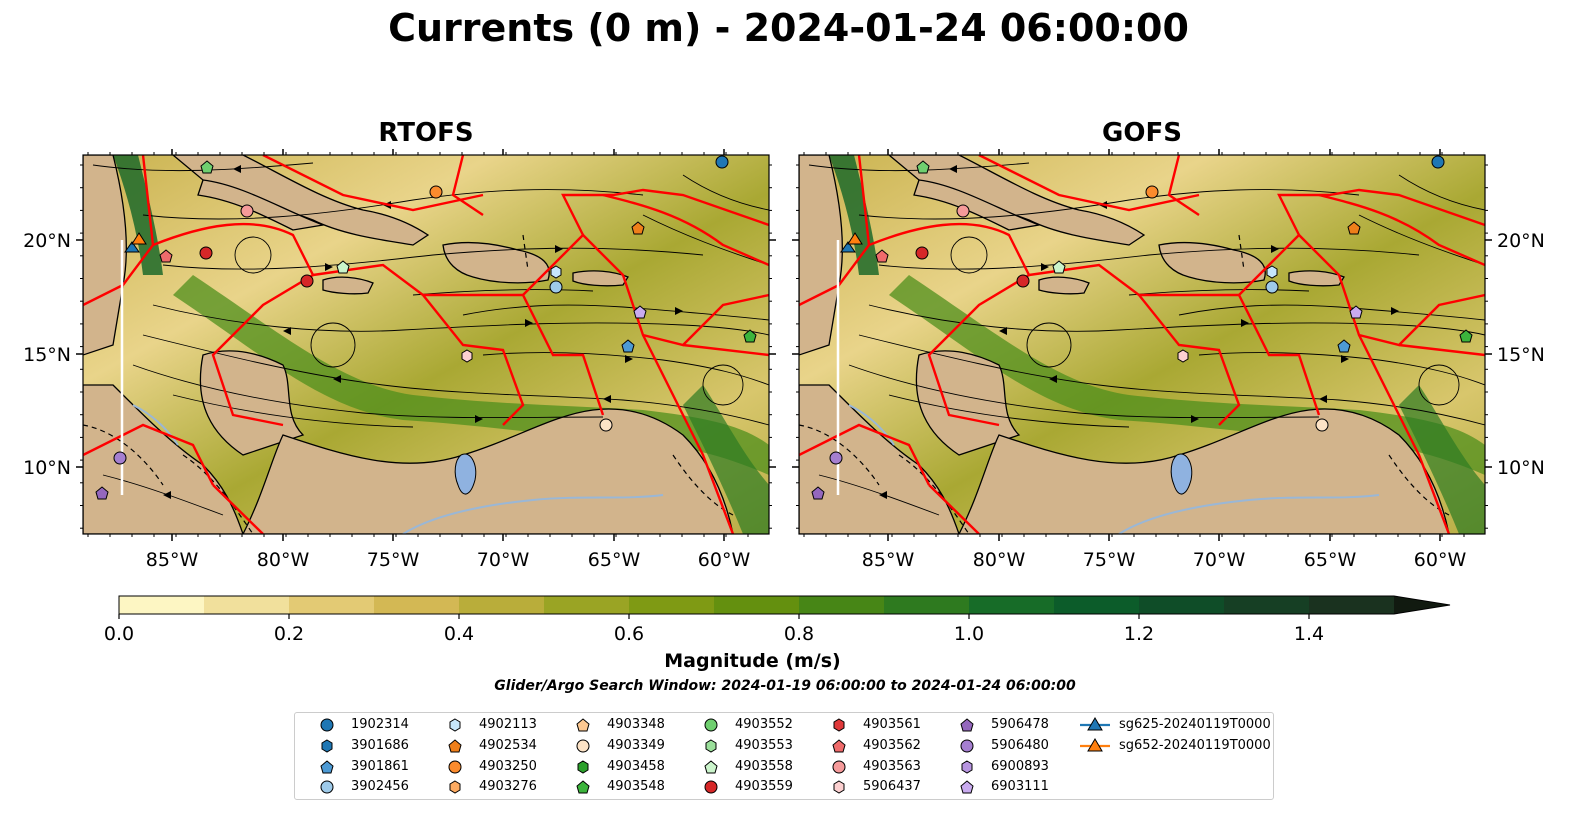 The height and width of the screenshot is (827, 1577). Describe the element at coordinates (508, 724) in the screenshot. I see `legend-label: 4902113` at that location.